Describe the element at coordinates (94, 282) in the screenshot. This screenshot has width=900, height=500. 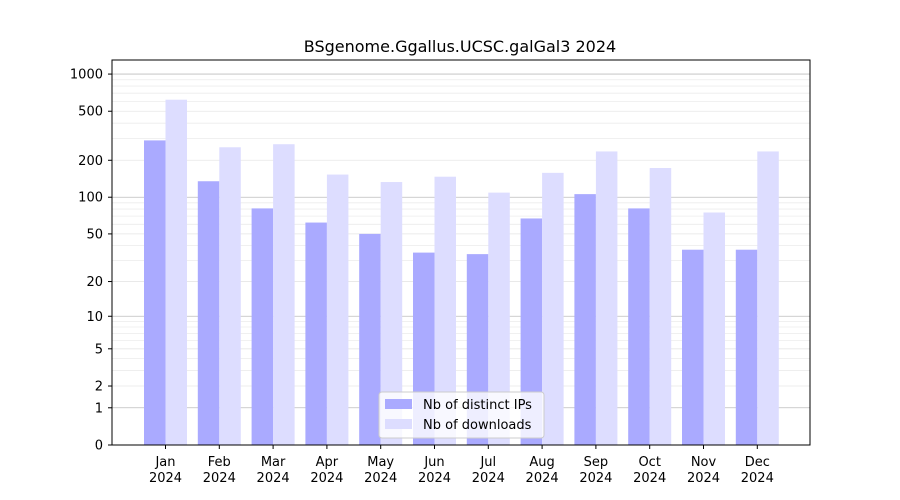
I see `y-tick-label: 20` at that location.